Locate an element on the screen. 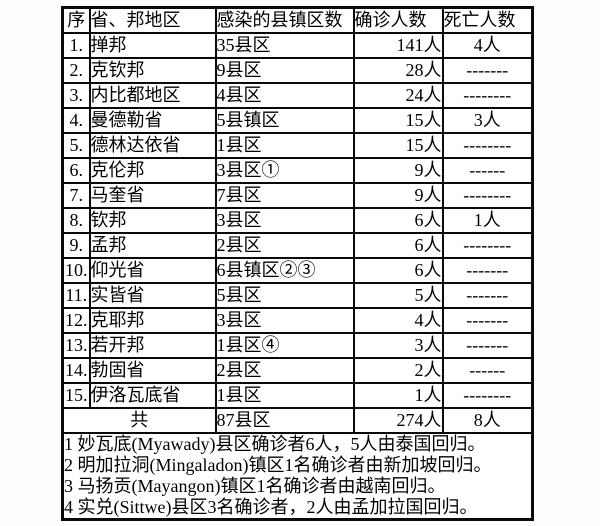 This screenshot has width=600, height=526. infected-cell: 3县区① is located at coordinates (284, 170).